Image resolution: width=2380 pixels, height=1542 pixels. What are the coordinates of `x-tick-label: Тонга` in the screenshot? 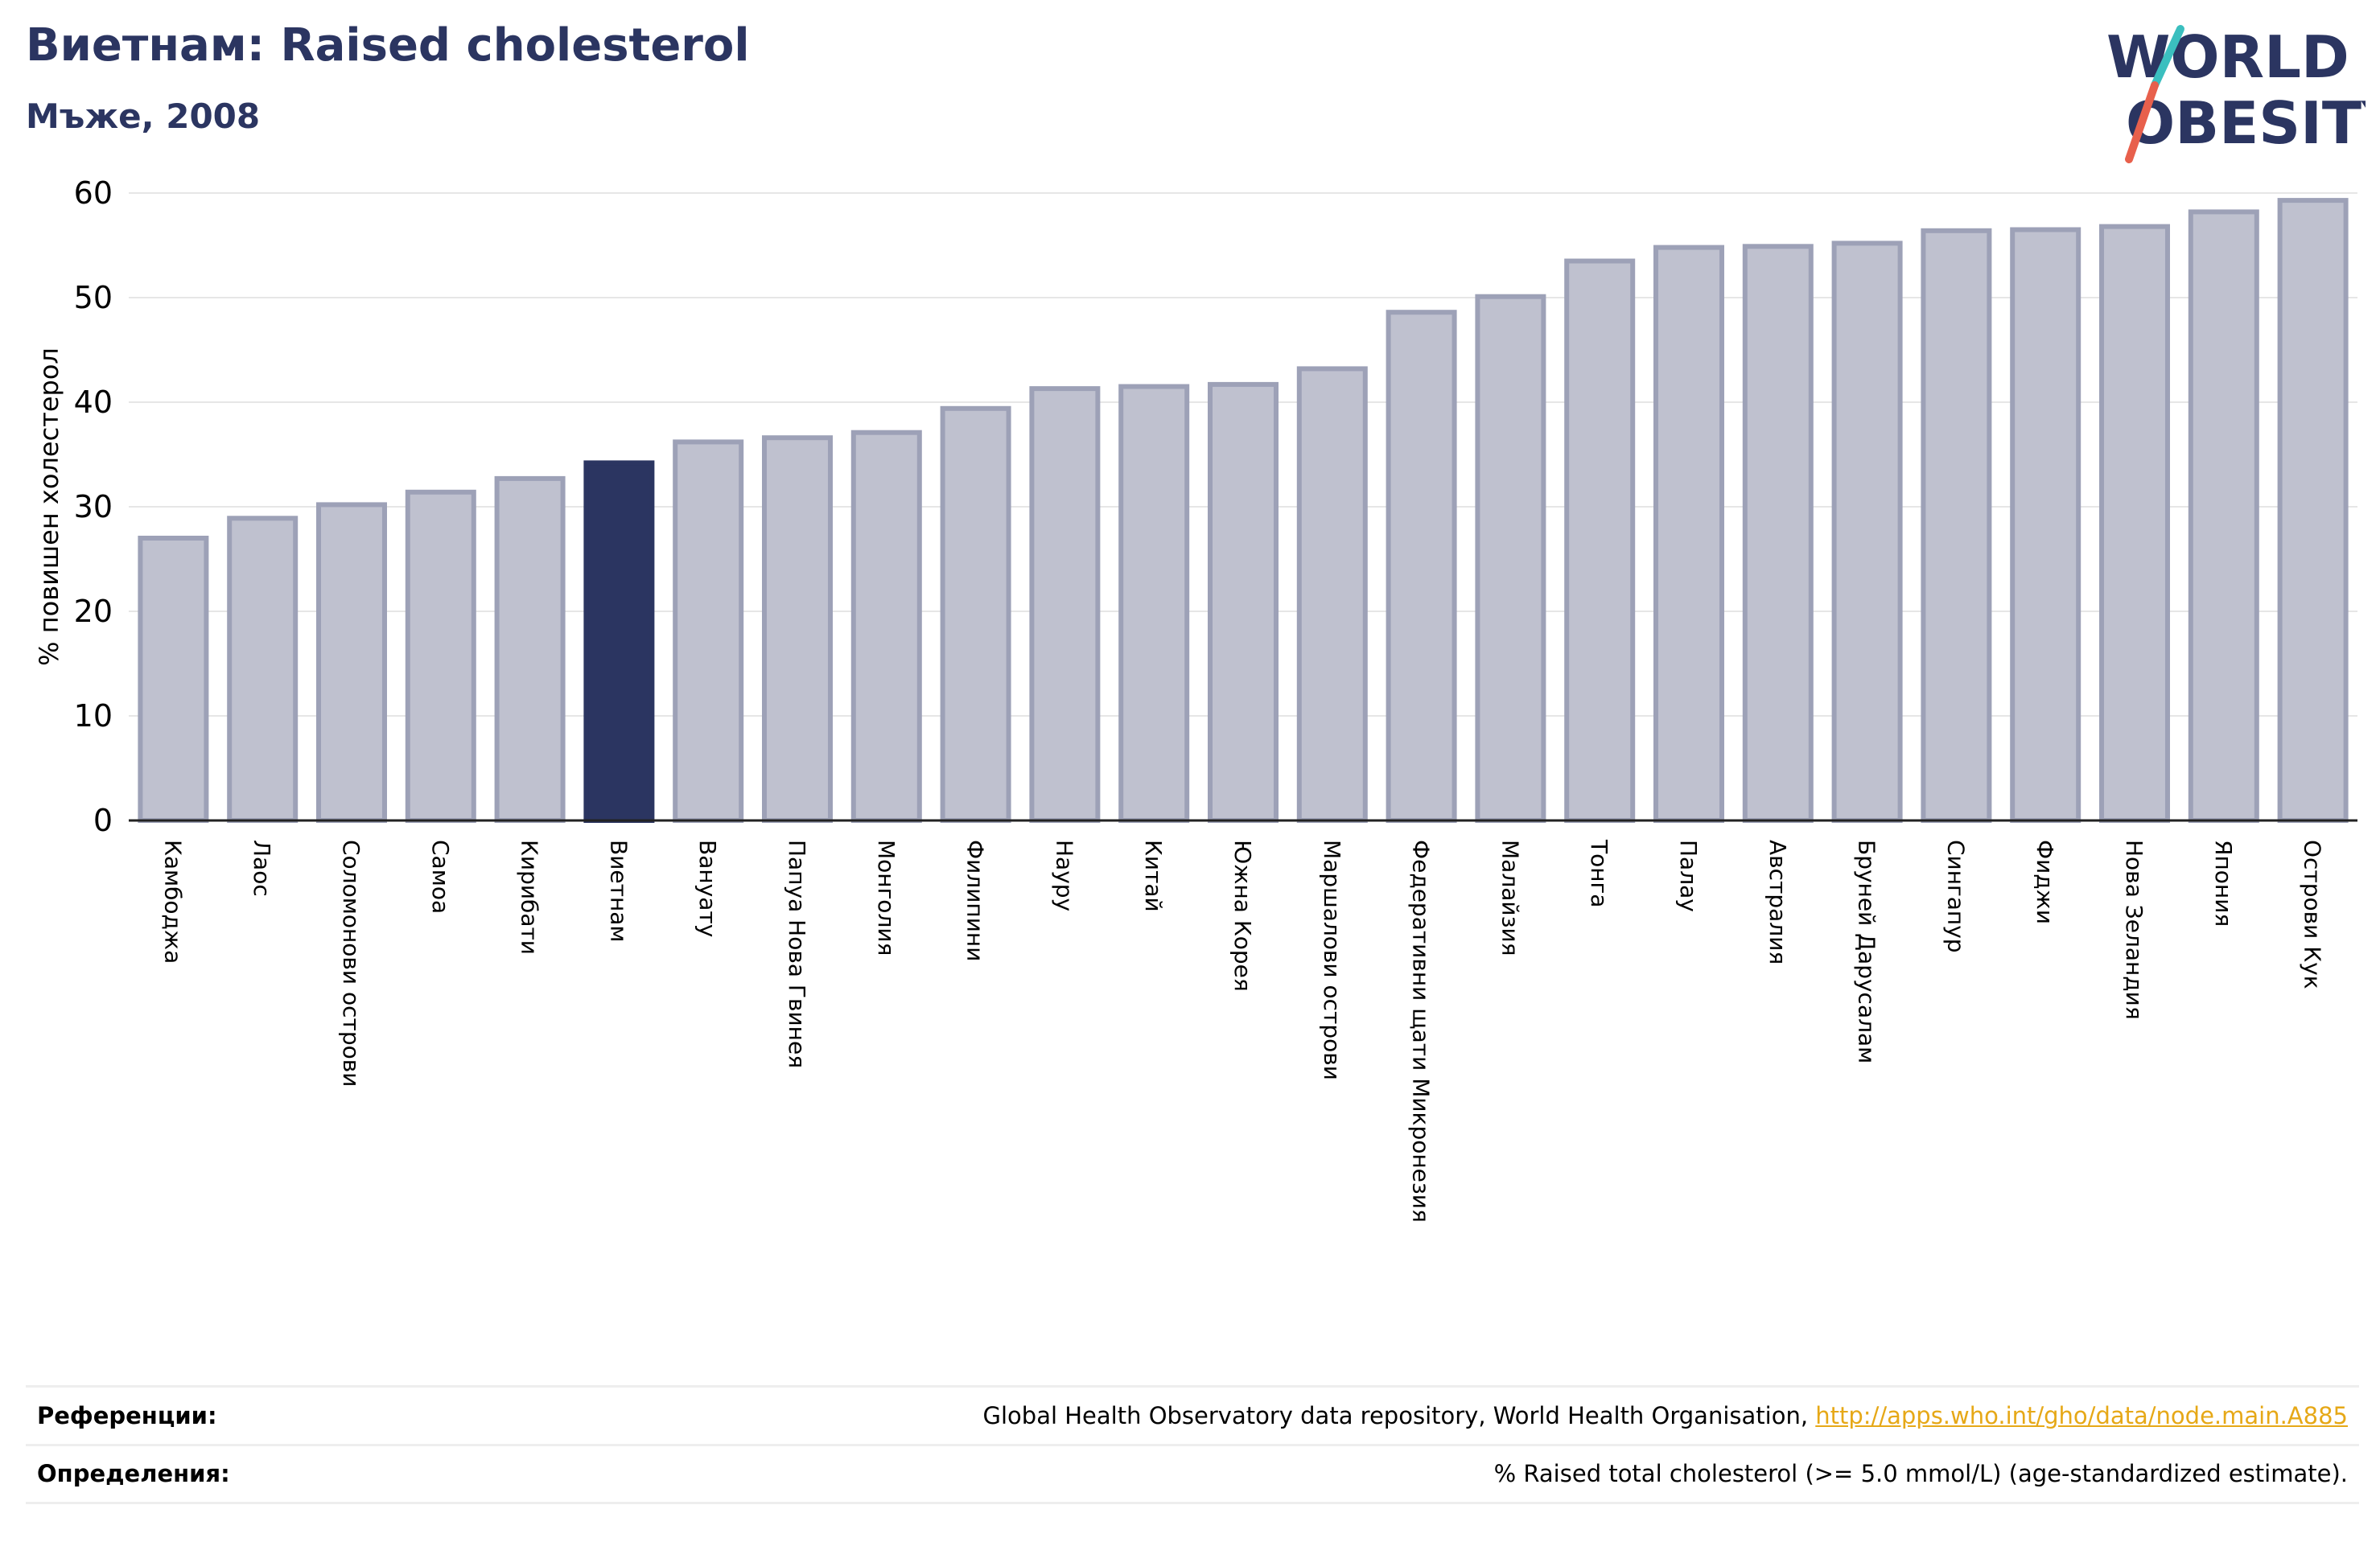 It's located at (1599, 873).